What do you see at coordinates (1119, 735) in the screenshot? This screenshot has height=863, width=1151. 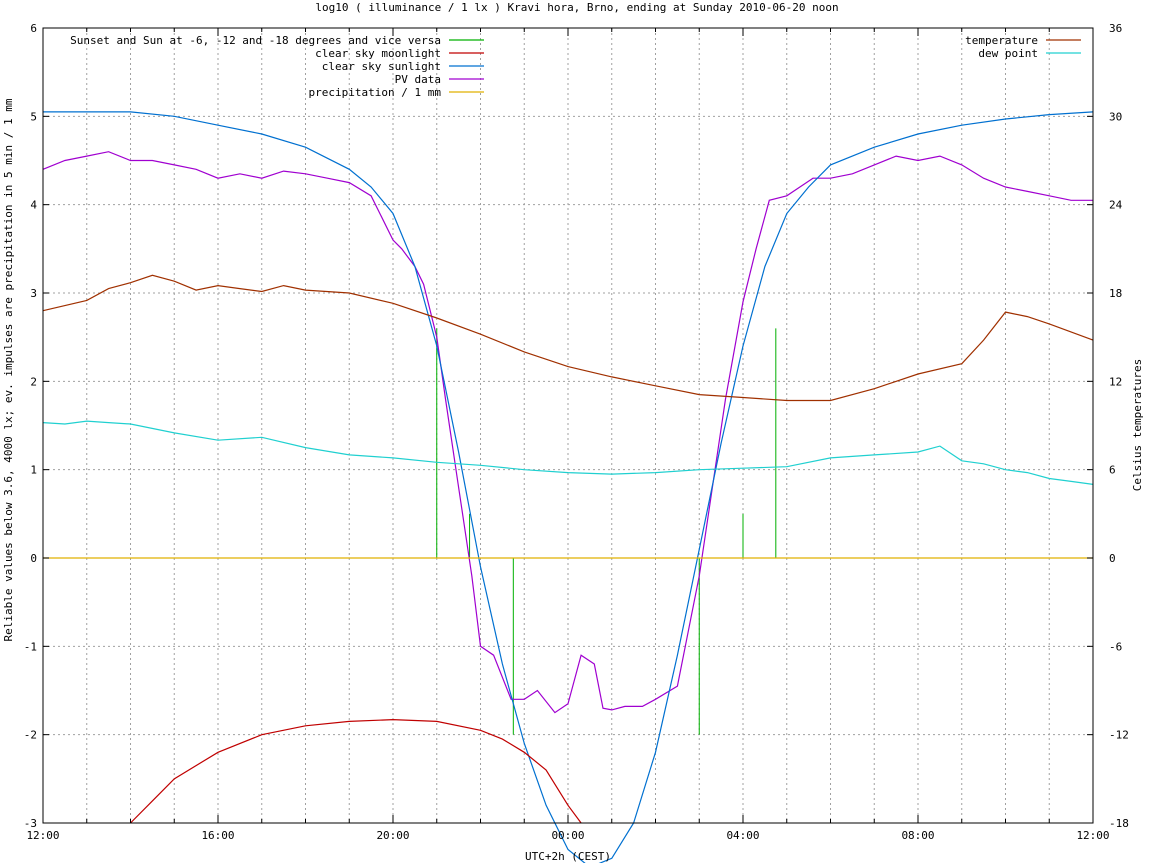 I see `y2-tick-label: -12` at bounding box center [1119, 735].